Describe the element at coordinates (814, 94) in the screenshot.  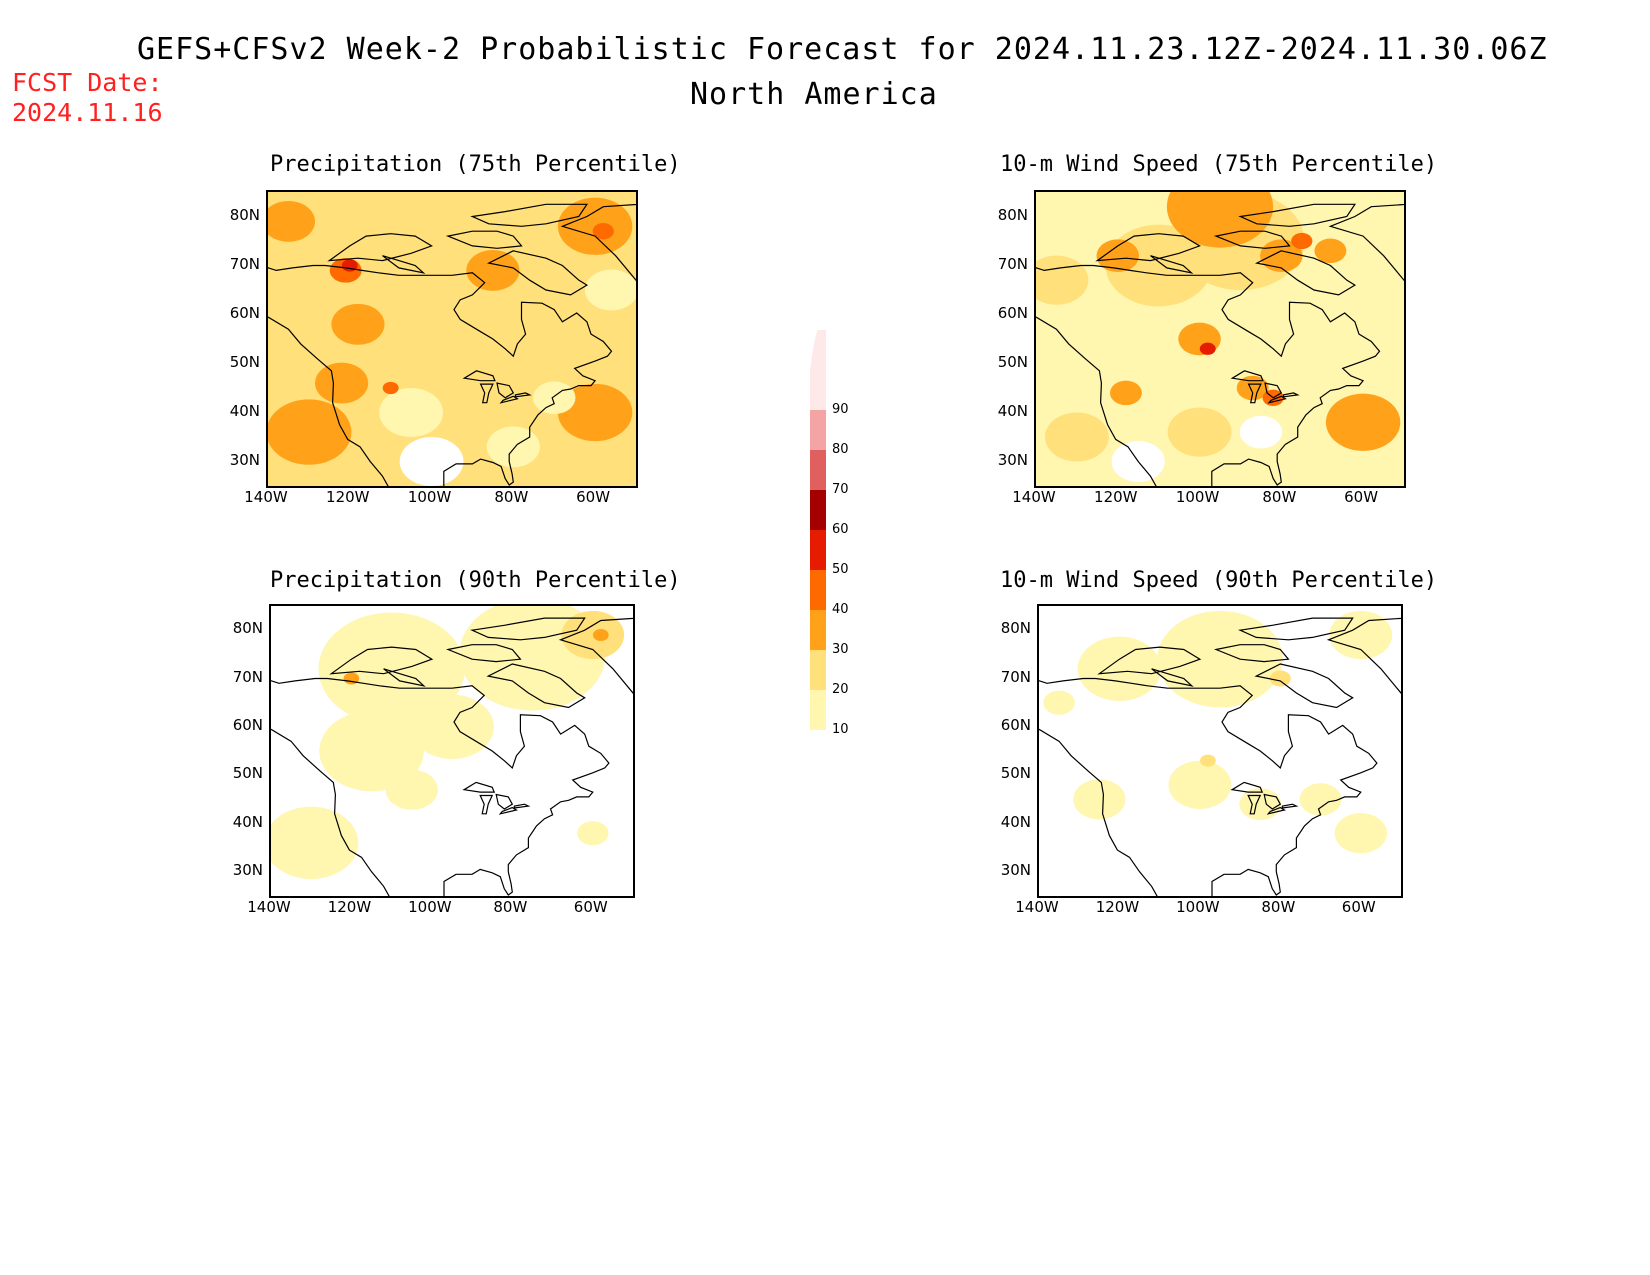
I see `region-subtitle: North America` at that location.